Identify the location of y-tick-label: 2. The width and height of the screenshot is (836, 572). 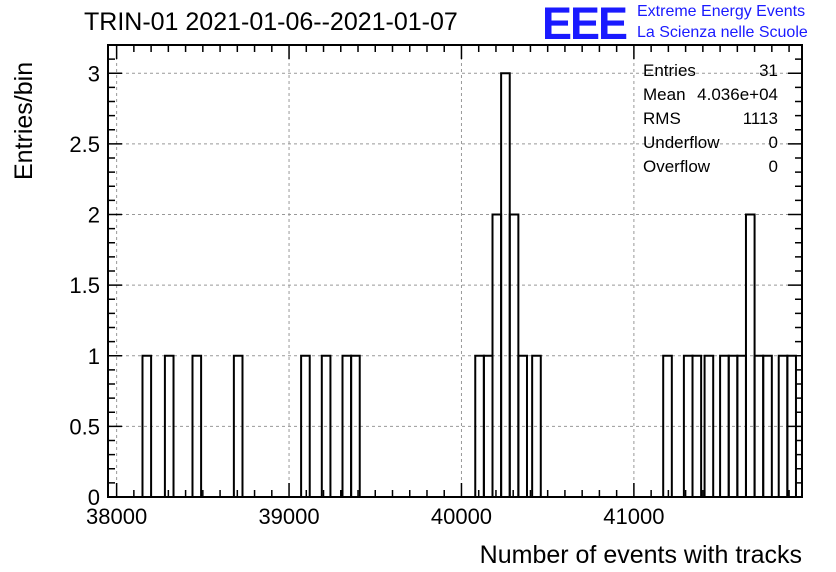
(94, 215).